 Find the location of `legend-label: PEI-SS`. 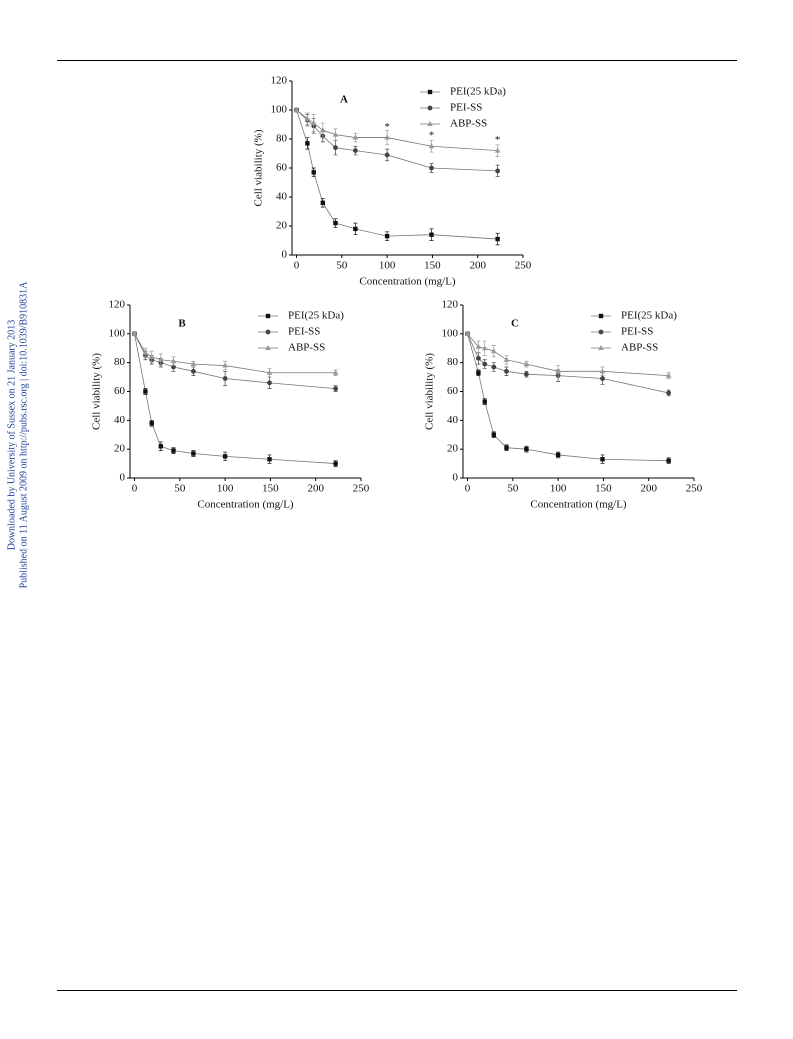

legend-label: PEI-SS is located at coordinates (637, 332).